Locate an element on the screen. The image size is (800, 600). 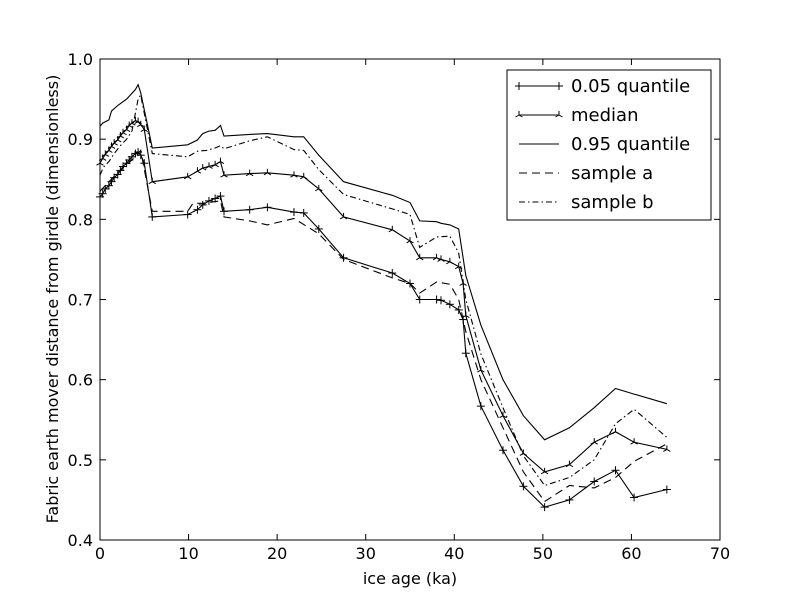
x-tick-label: 70 is located at coordinates (720, 553).